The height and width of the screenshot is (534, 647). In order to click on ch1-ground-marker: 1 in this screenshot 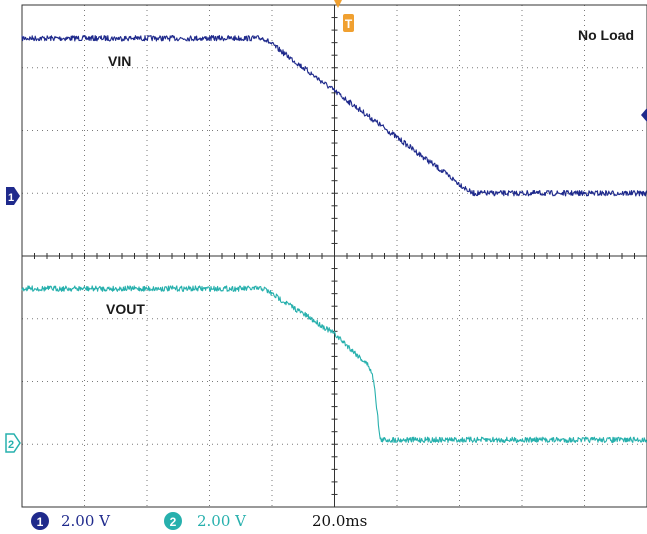, I will do `click(13, 196)`.